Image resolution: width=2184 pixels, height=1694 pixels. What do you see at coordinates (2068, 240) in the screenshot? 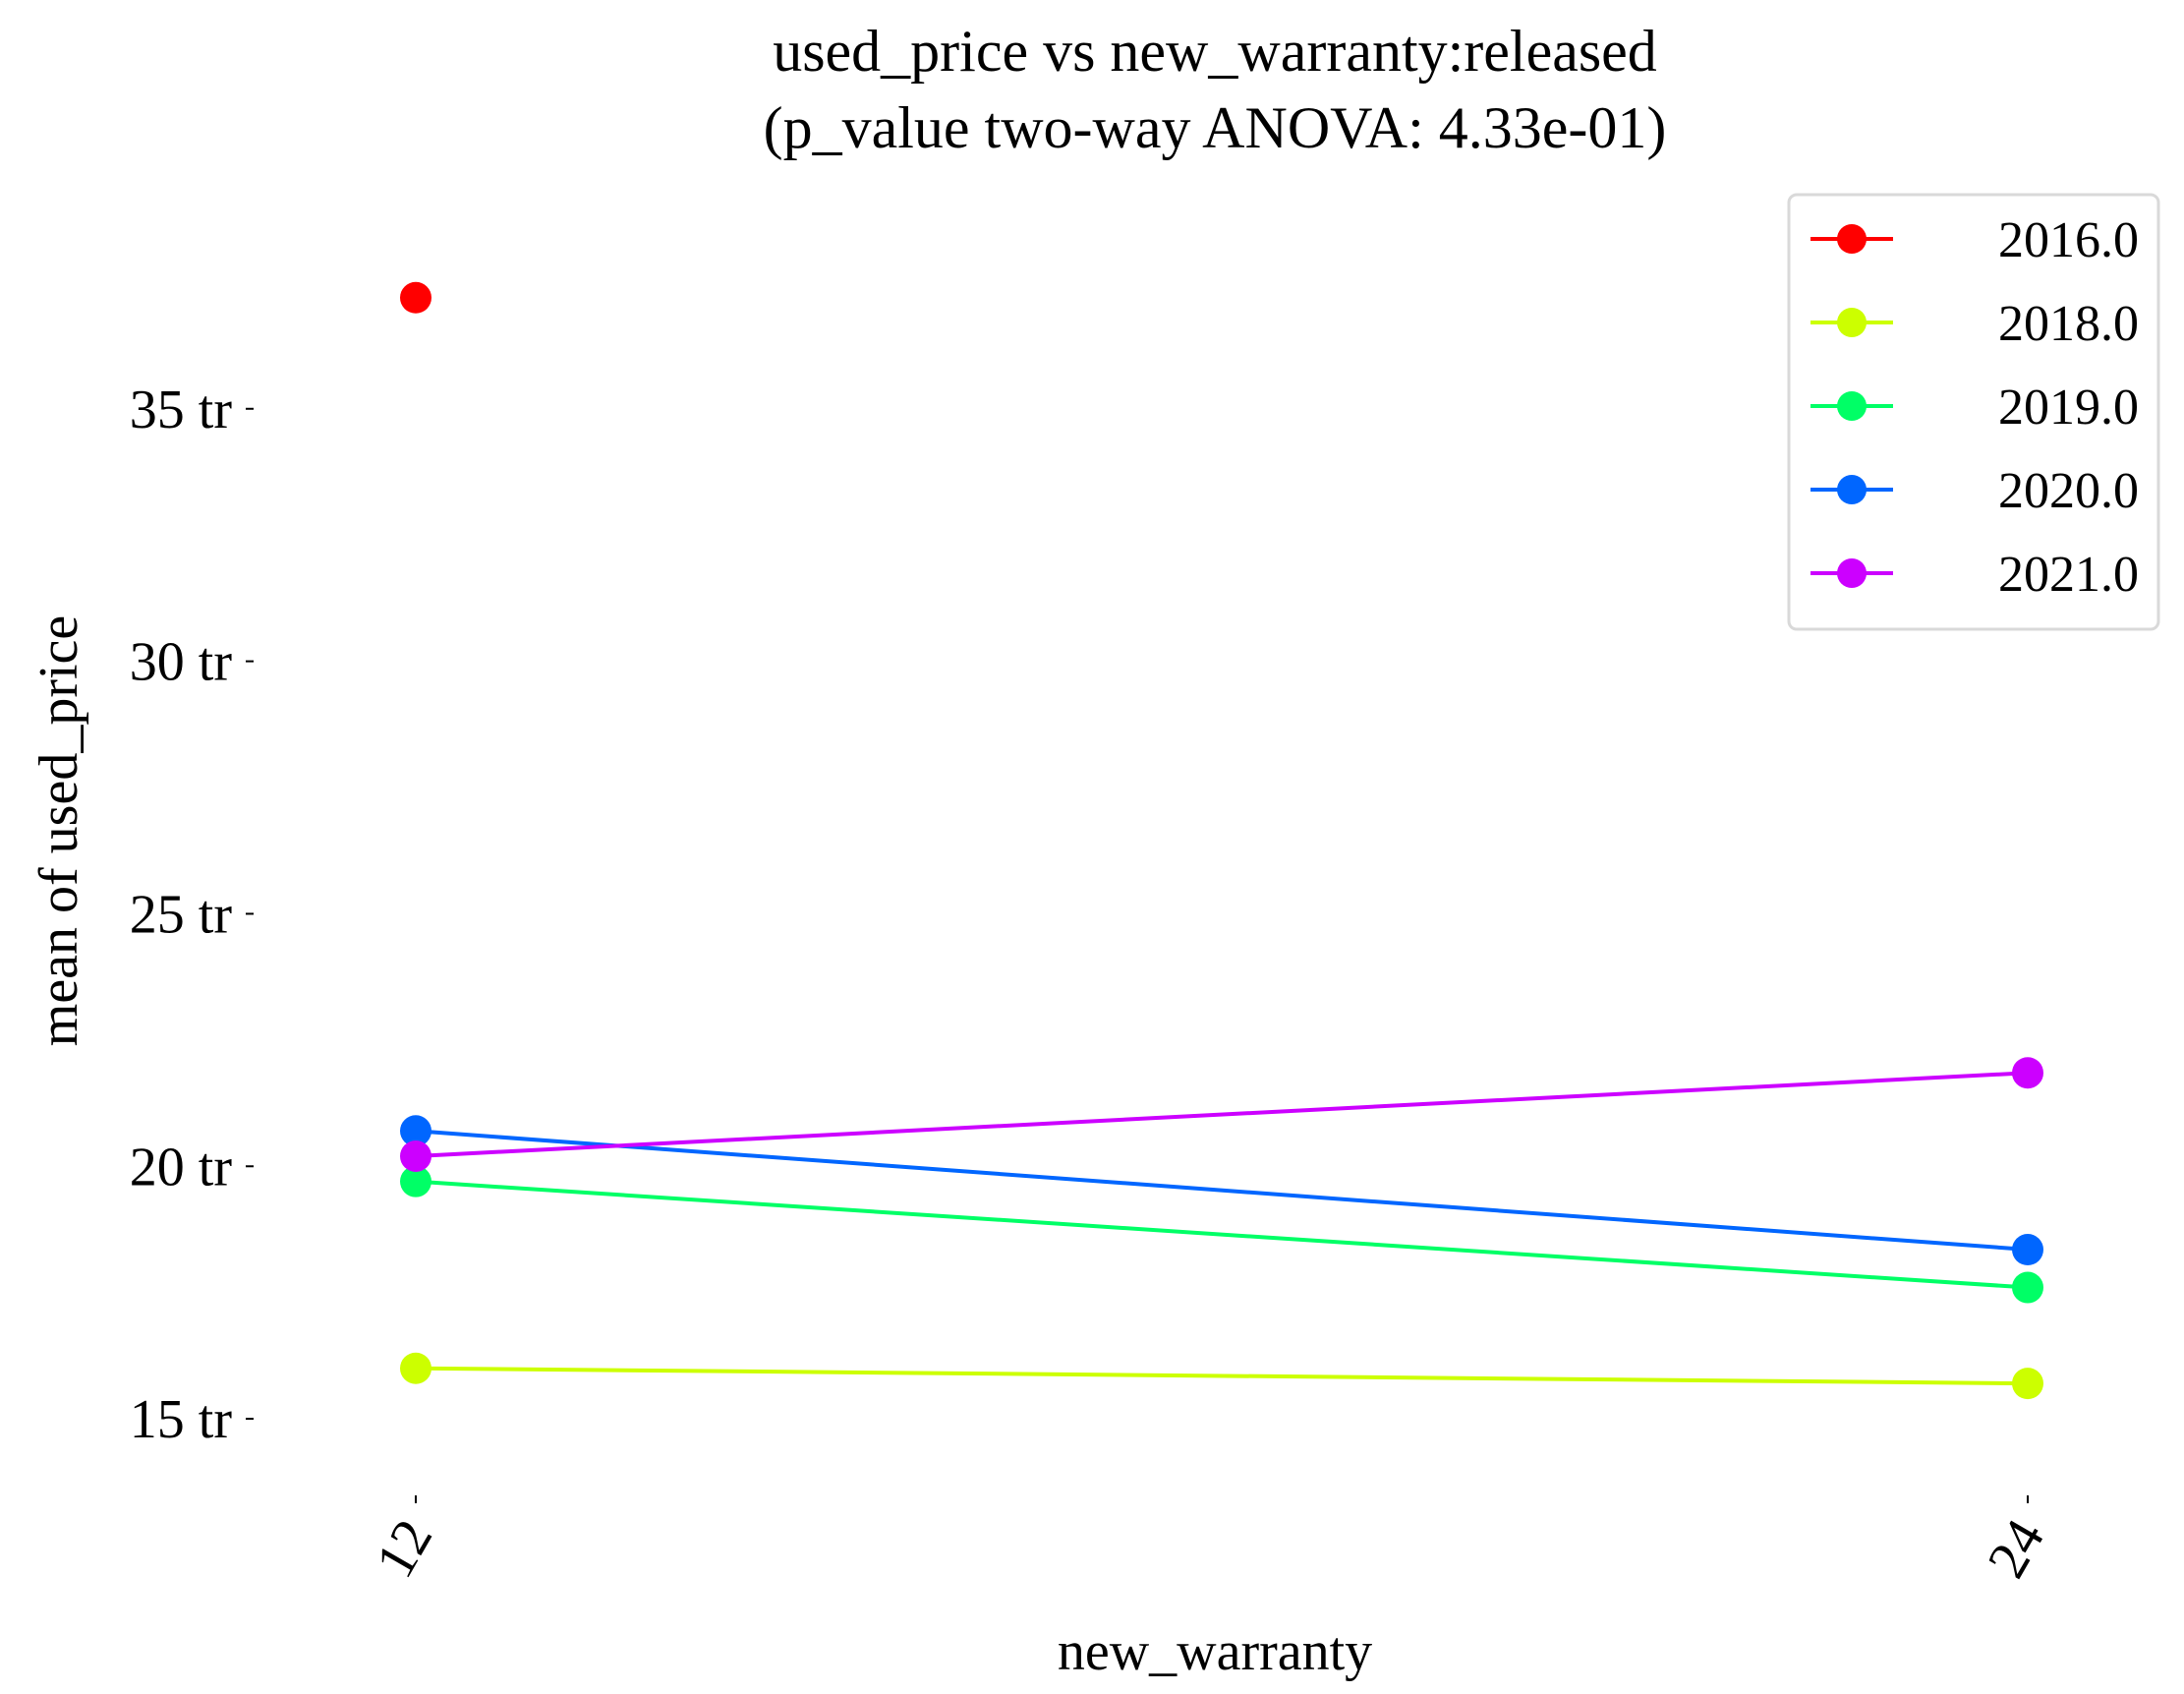
I see `legend-label: 2016.0` at bounding box center [2068, 240].